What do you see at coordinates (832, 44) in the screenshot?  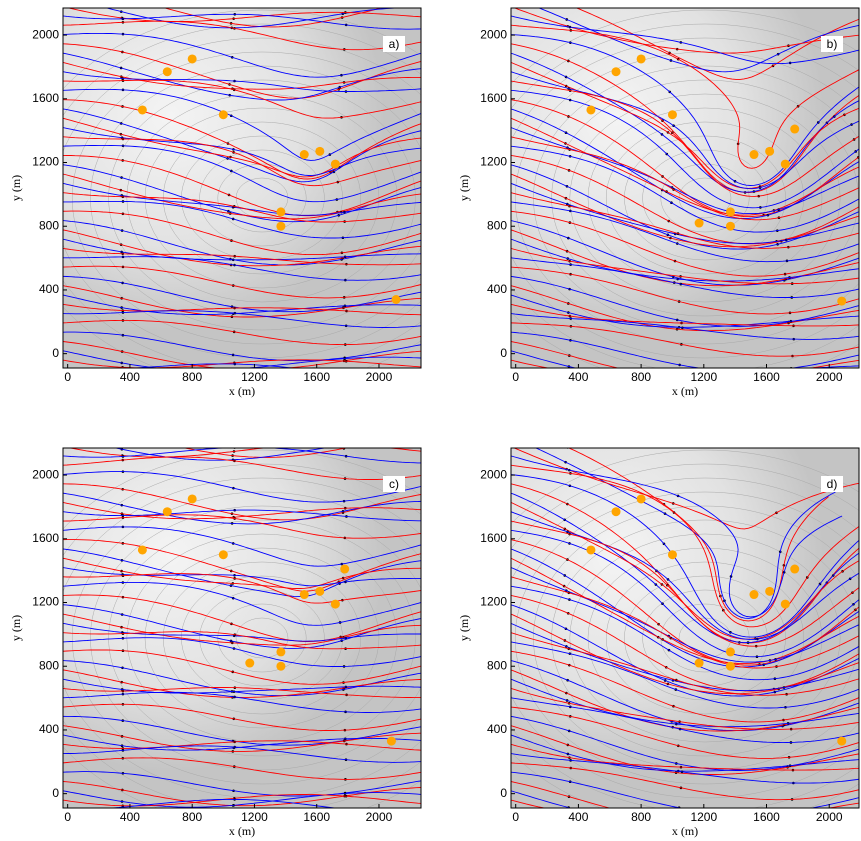 I see `panel-label: b)` at bounding box center [832, 44].